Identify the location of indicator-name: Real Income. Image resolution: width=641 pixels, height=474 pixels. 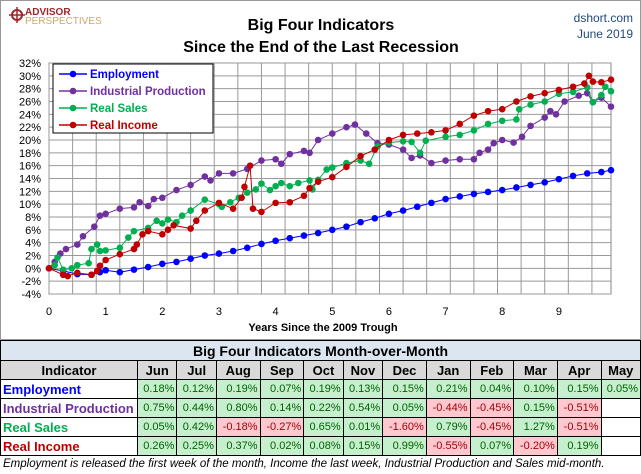
(69, 446).